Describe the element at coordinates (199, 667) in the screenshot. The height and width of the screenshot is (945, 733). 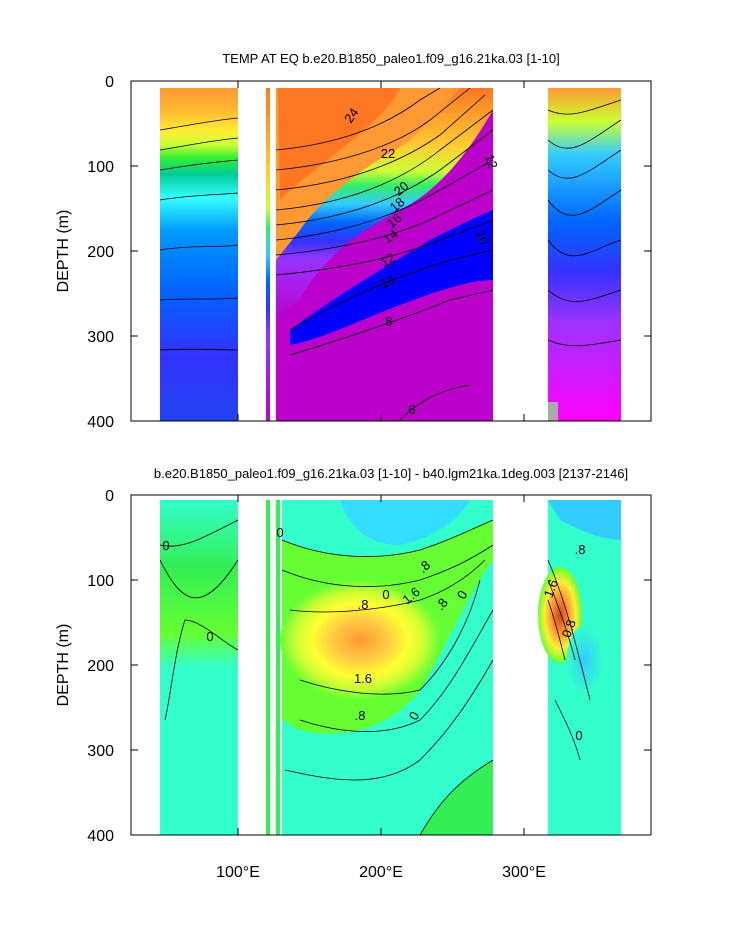
I see `panel2-field-west` at that location.